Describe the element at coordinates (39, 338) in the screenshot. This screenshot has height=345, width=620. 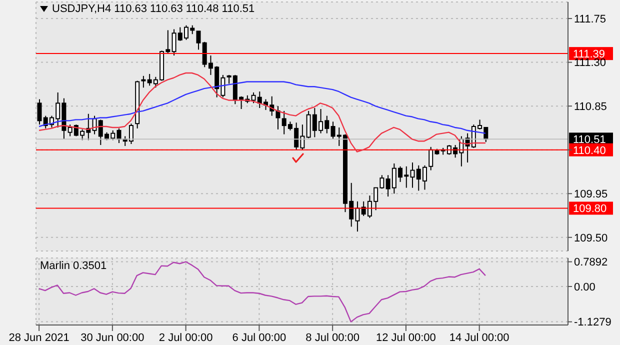
I see `x-tick-label: 28 Jun 2021` at that location.